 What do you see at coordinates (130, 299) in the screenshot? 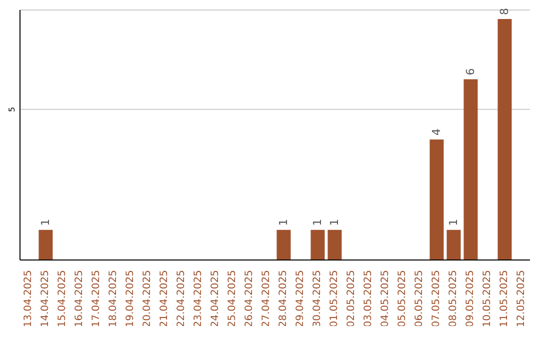
I see `x-tick-label: 19.04.2025` at bounding box center [130, 299].